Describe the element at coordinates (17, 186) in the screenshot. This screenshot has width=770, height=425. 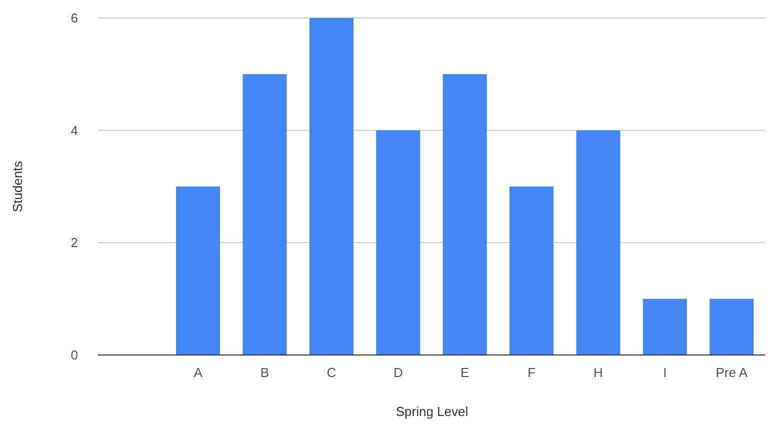
I see `y-axis-title: Students` at that location.